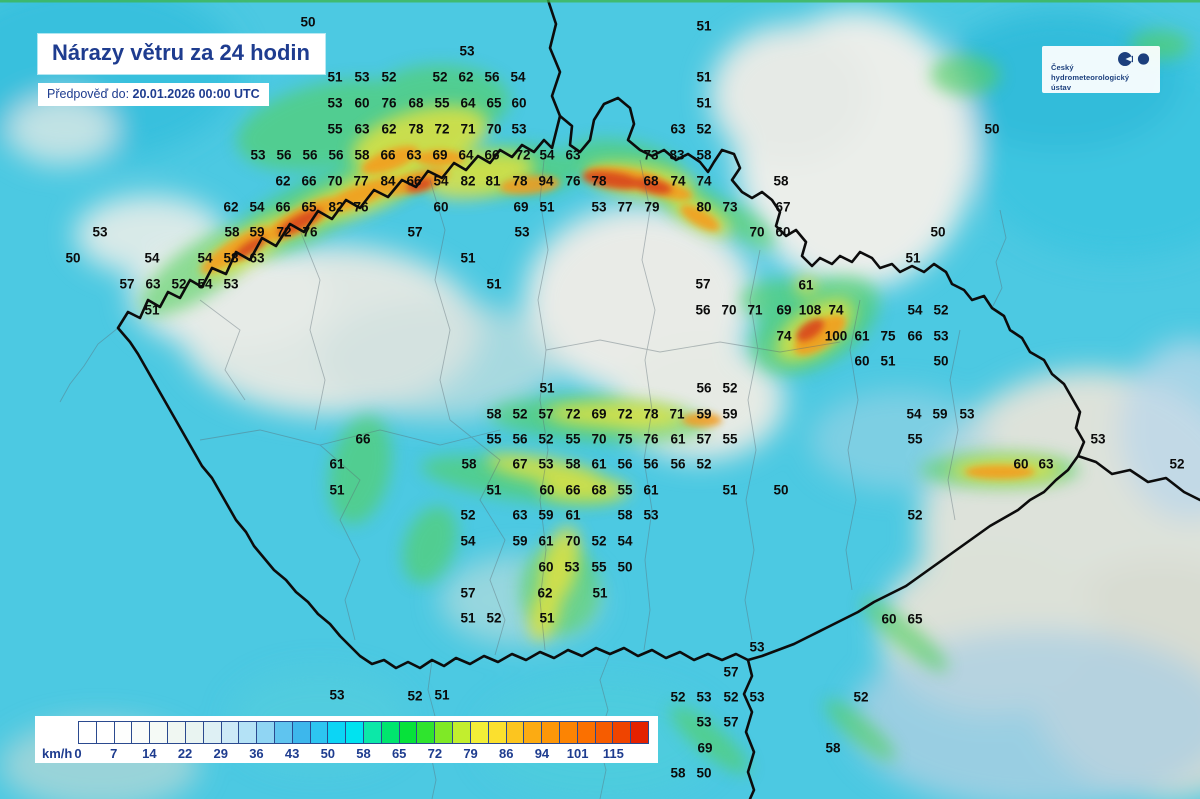 This screenshot has width=1200, height=799. Describe the element at coordinates (1138, 478) in the screenshot. I see `border-slovakia-poland` at that location.